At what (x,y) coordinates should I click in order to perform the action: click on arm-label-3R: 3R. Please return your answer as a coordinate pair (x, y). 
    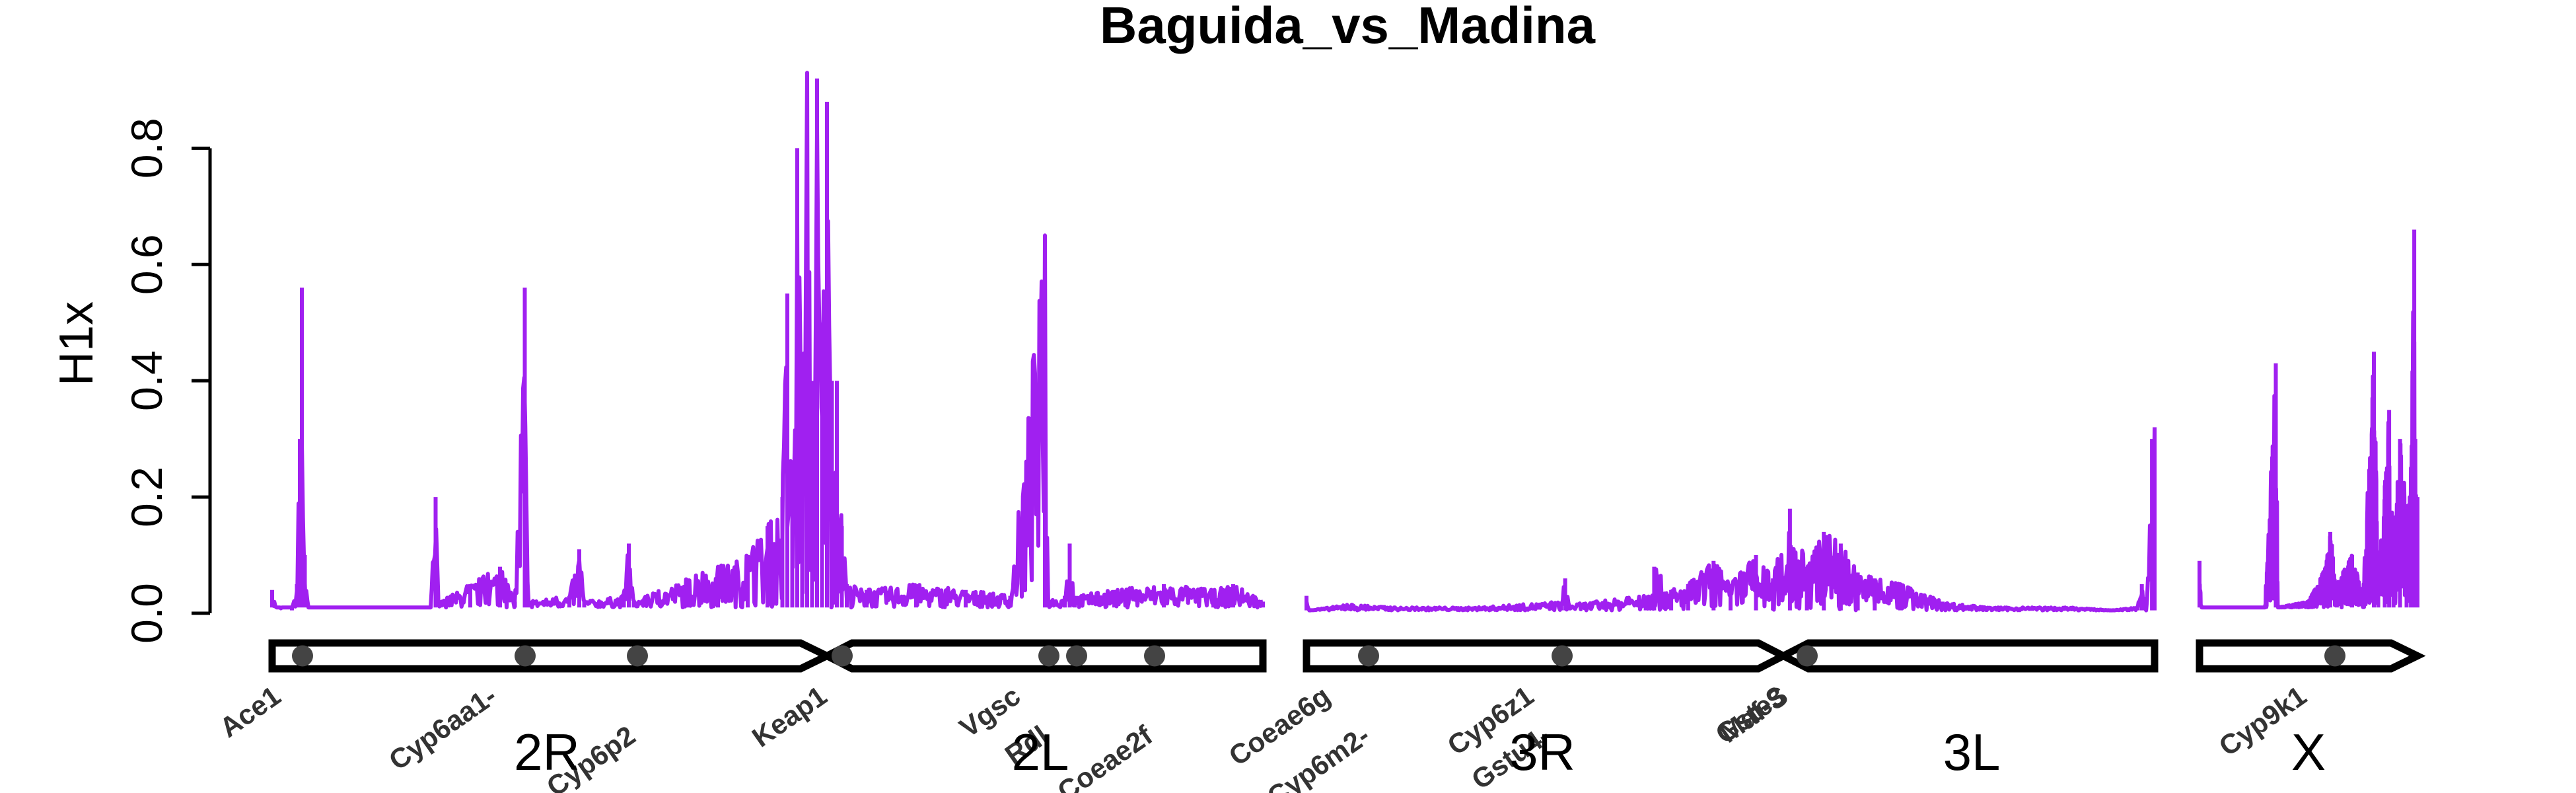
    Looking at the image, I should click on (1542, 752).